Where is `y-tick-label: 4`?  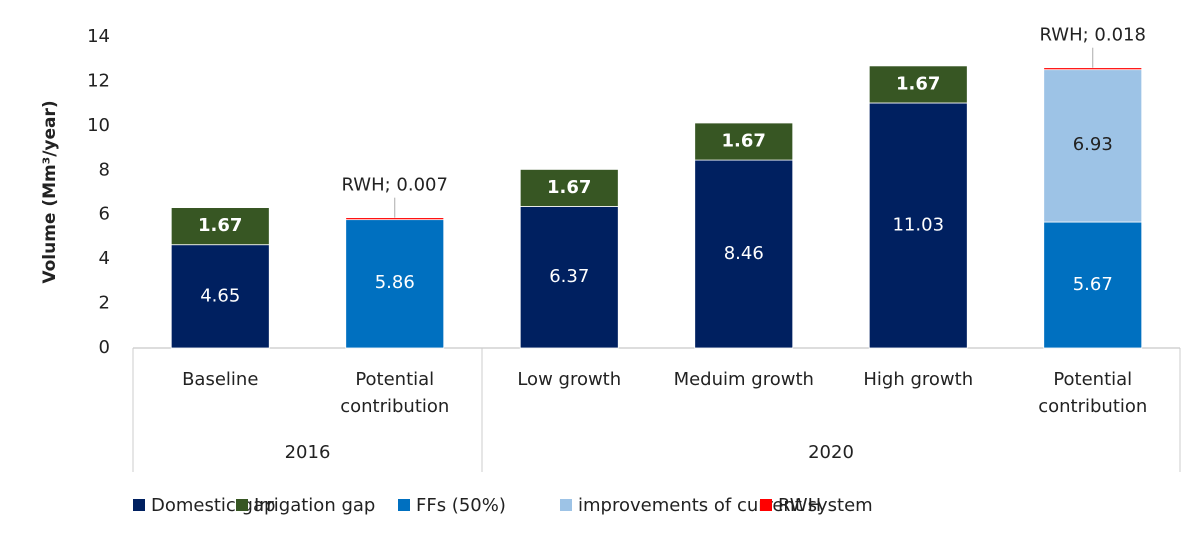
y-tick-label: 4 is located at coordinates (104, 258).